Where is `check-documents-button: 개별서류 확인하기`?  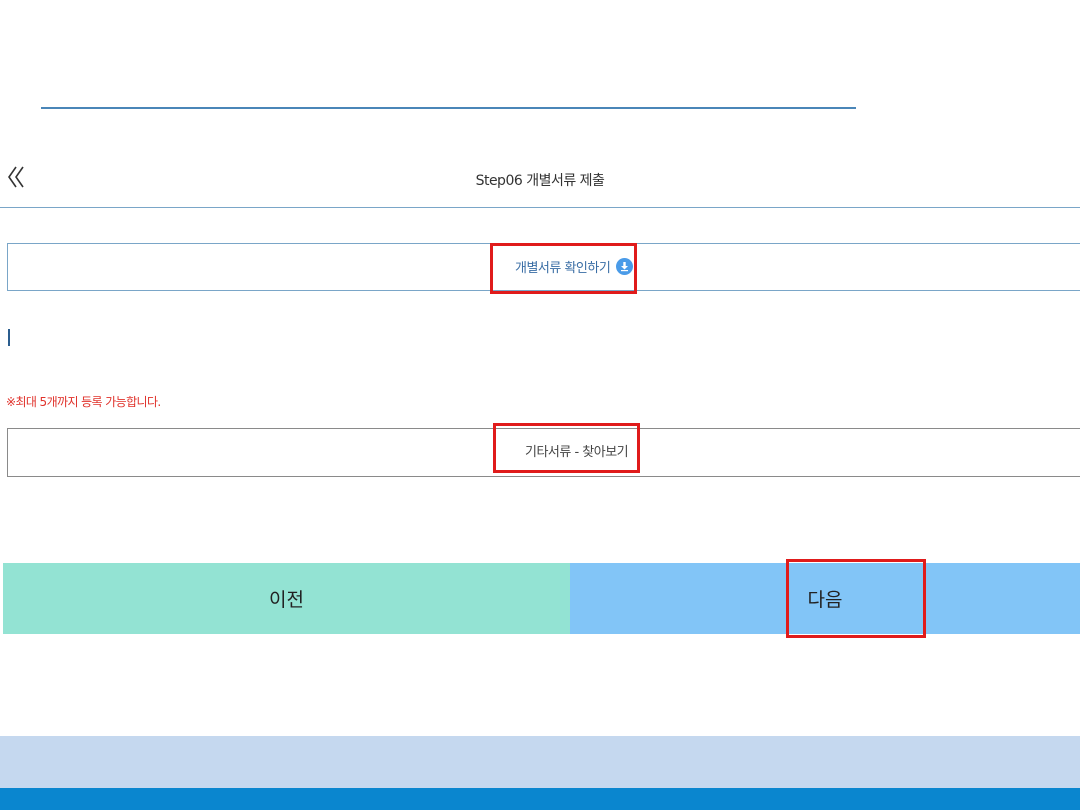 check-documents-button: 개별서류 확인하기 is located at coordinates (574, 266).